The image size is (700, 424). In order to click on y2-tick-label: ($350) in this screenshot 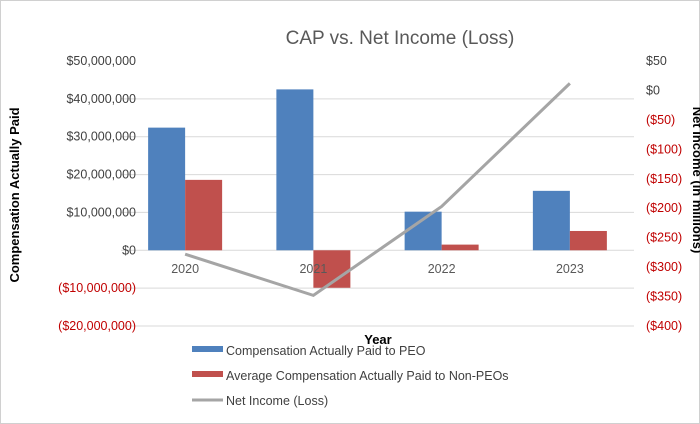, I will do `click(664, 297)`.